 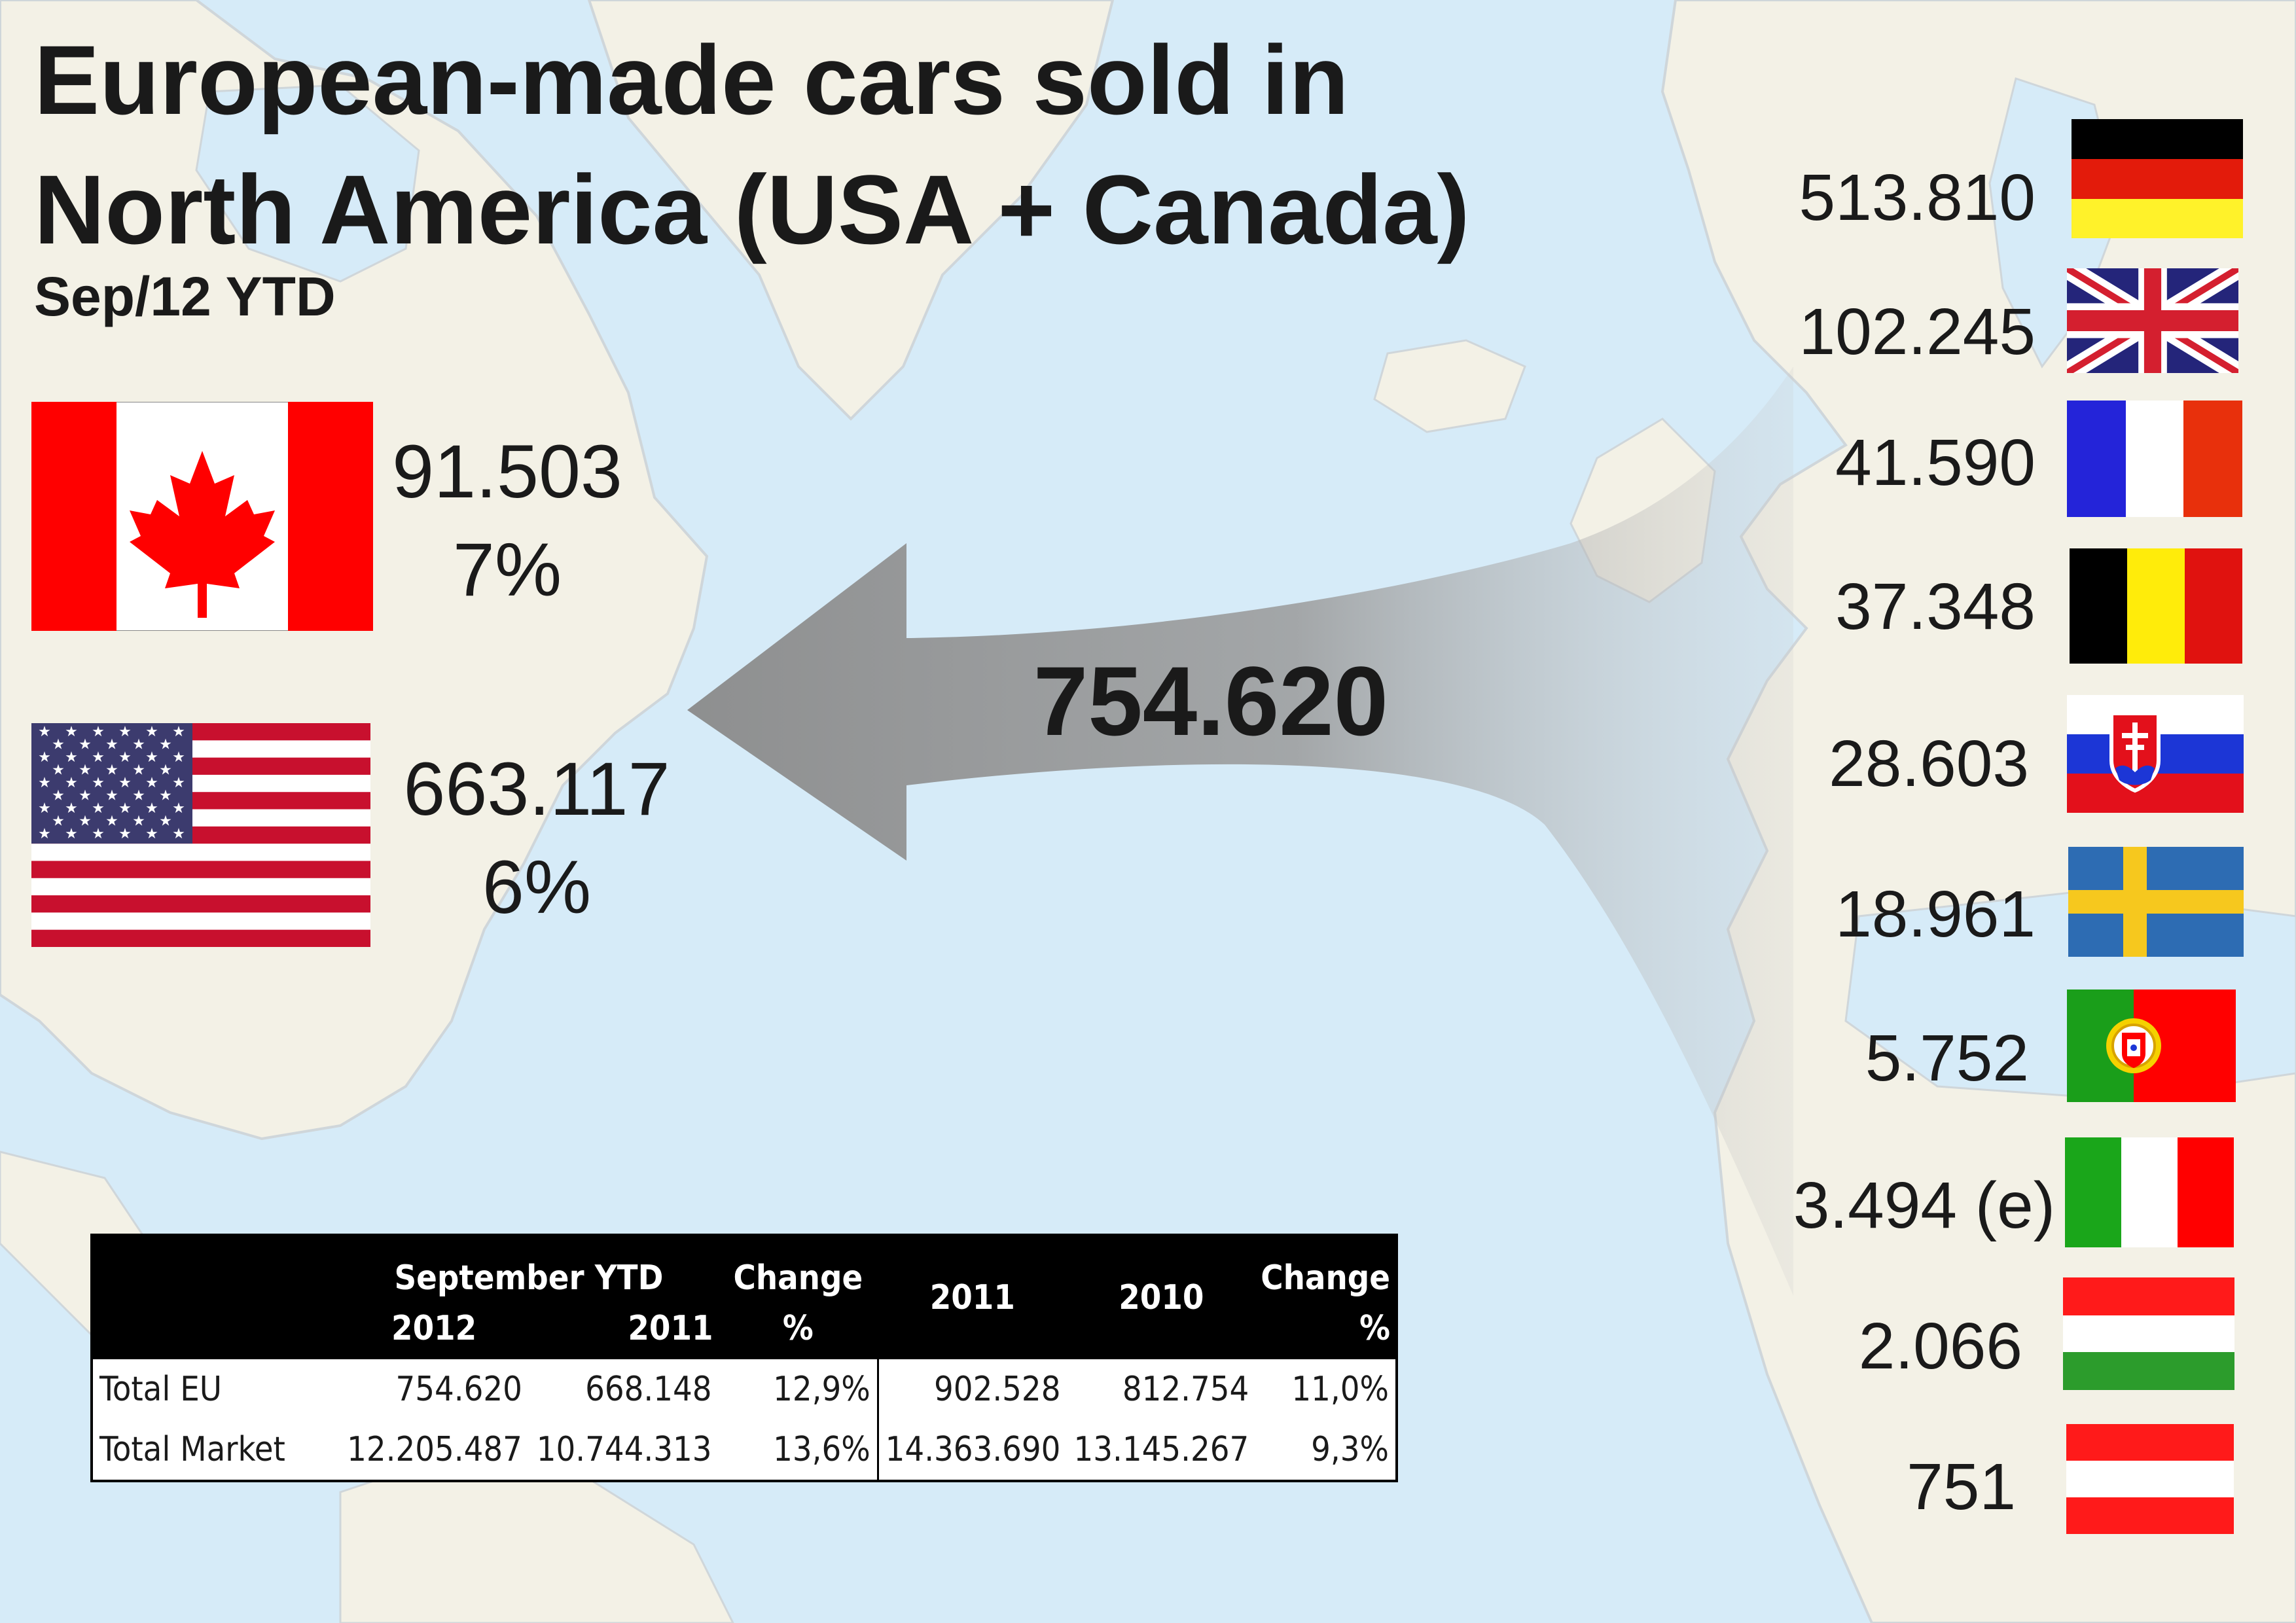 What do you see at coordinates (623, 1328) in the screenshot?
I see `table-header-2011: 2011` at bounding box center [623, 1328].